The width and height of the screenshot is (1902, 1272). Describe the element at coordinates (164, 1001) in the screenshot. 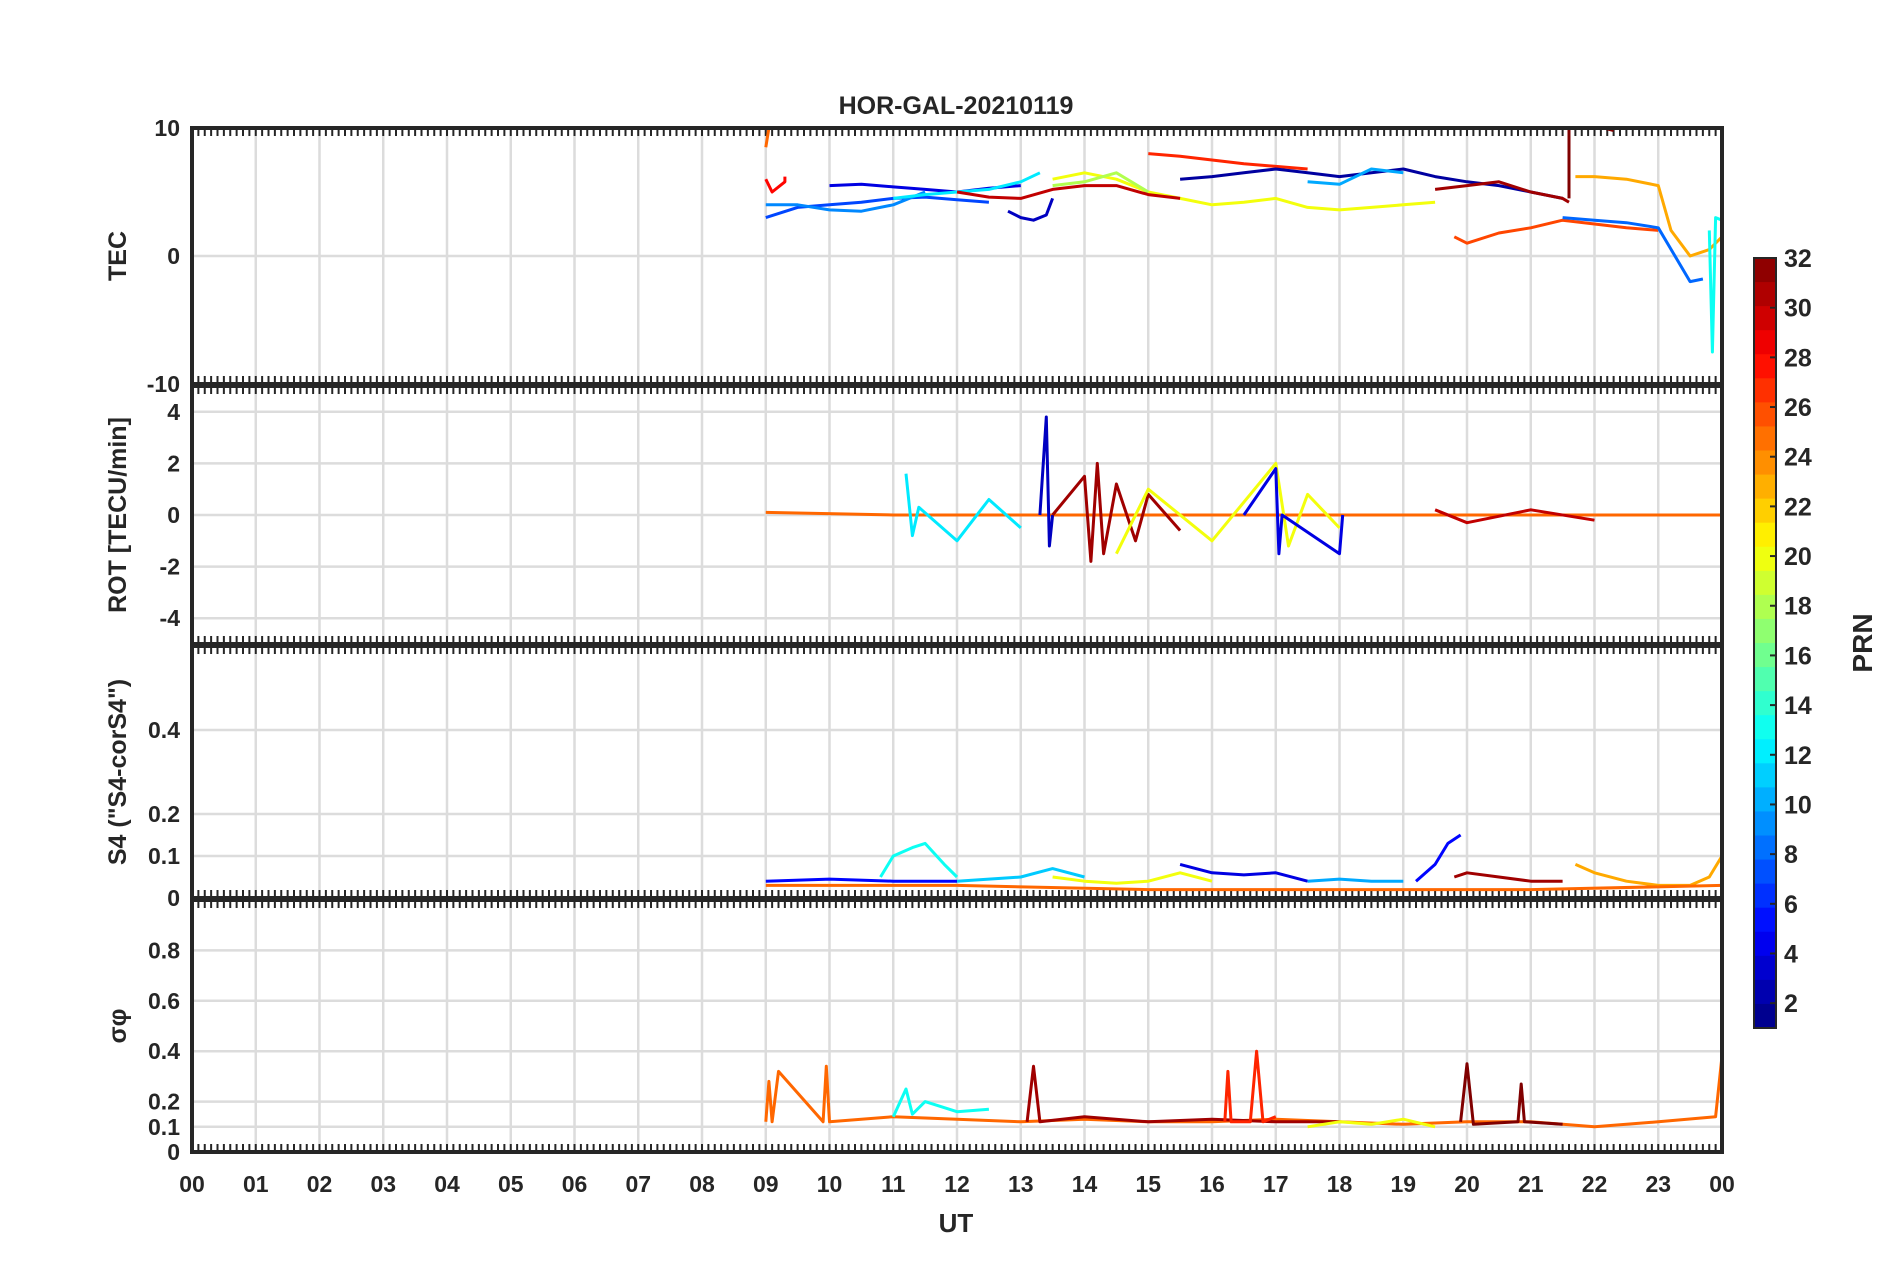

I see `y-tick-label: 0.6` at that location.